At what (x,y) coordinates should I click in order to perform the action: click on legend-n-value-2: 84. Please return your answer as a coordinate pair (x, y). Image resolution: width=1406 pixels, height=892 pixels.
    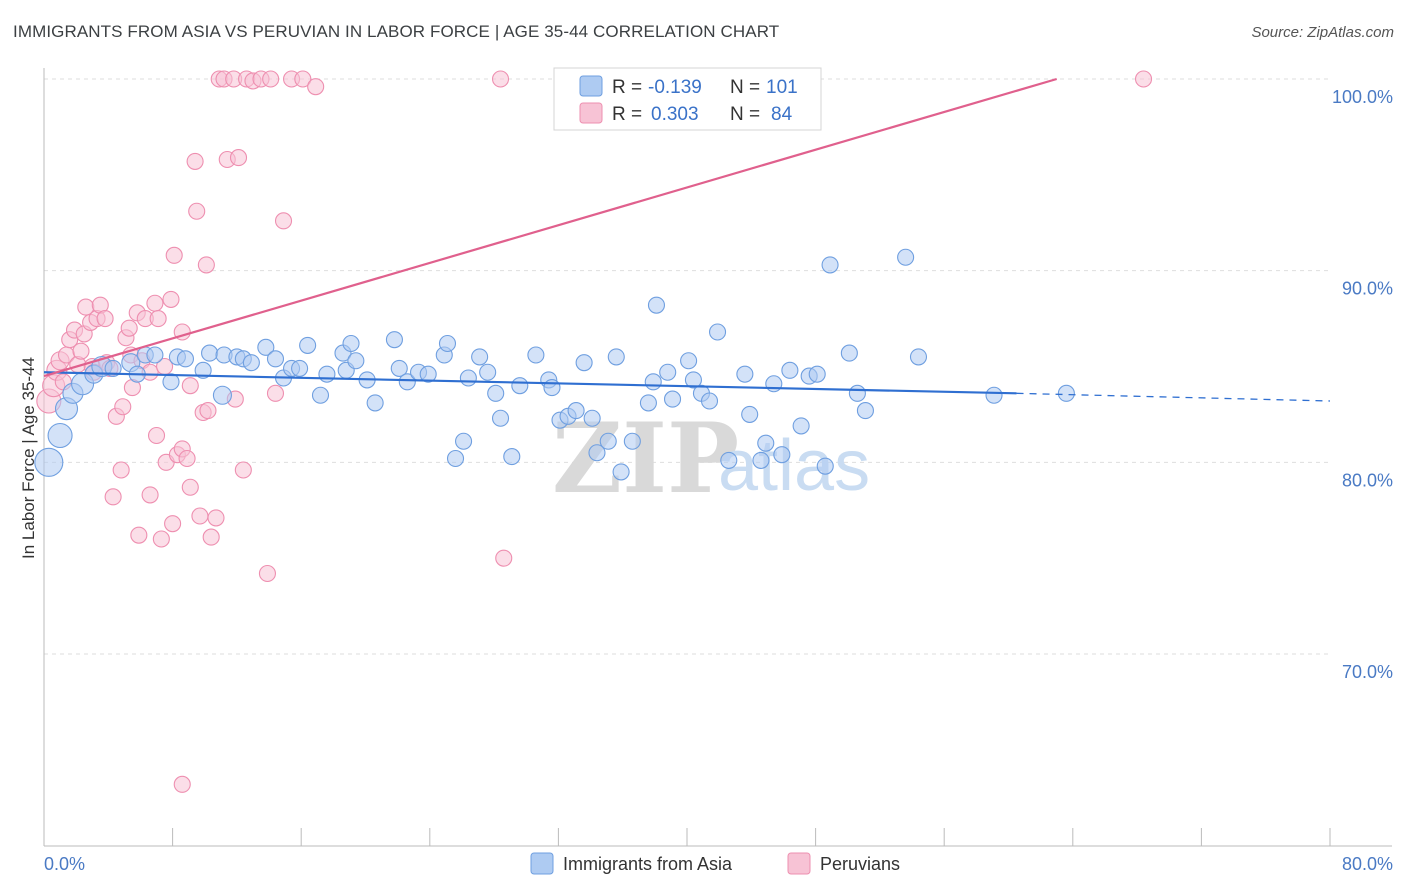
    Looking at the image, I should click on (782, 114).